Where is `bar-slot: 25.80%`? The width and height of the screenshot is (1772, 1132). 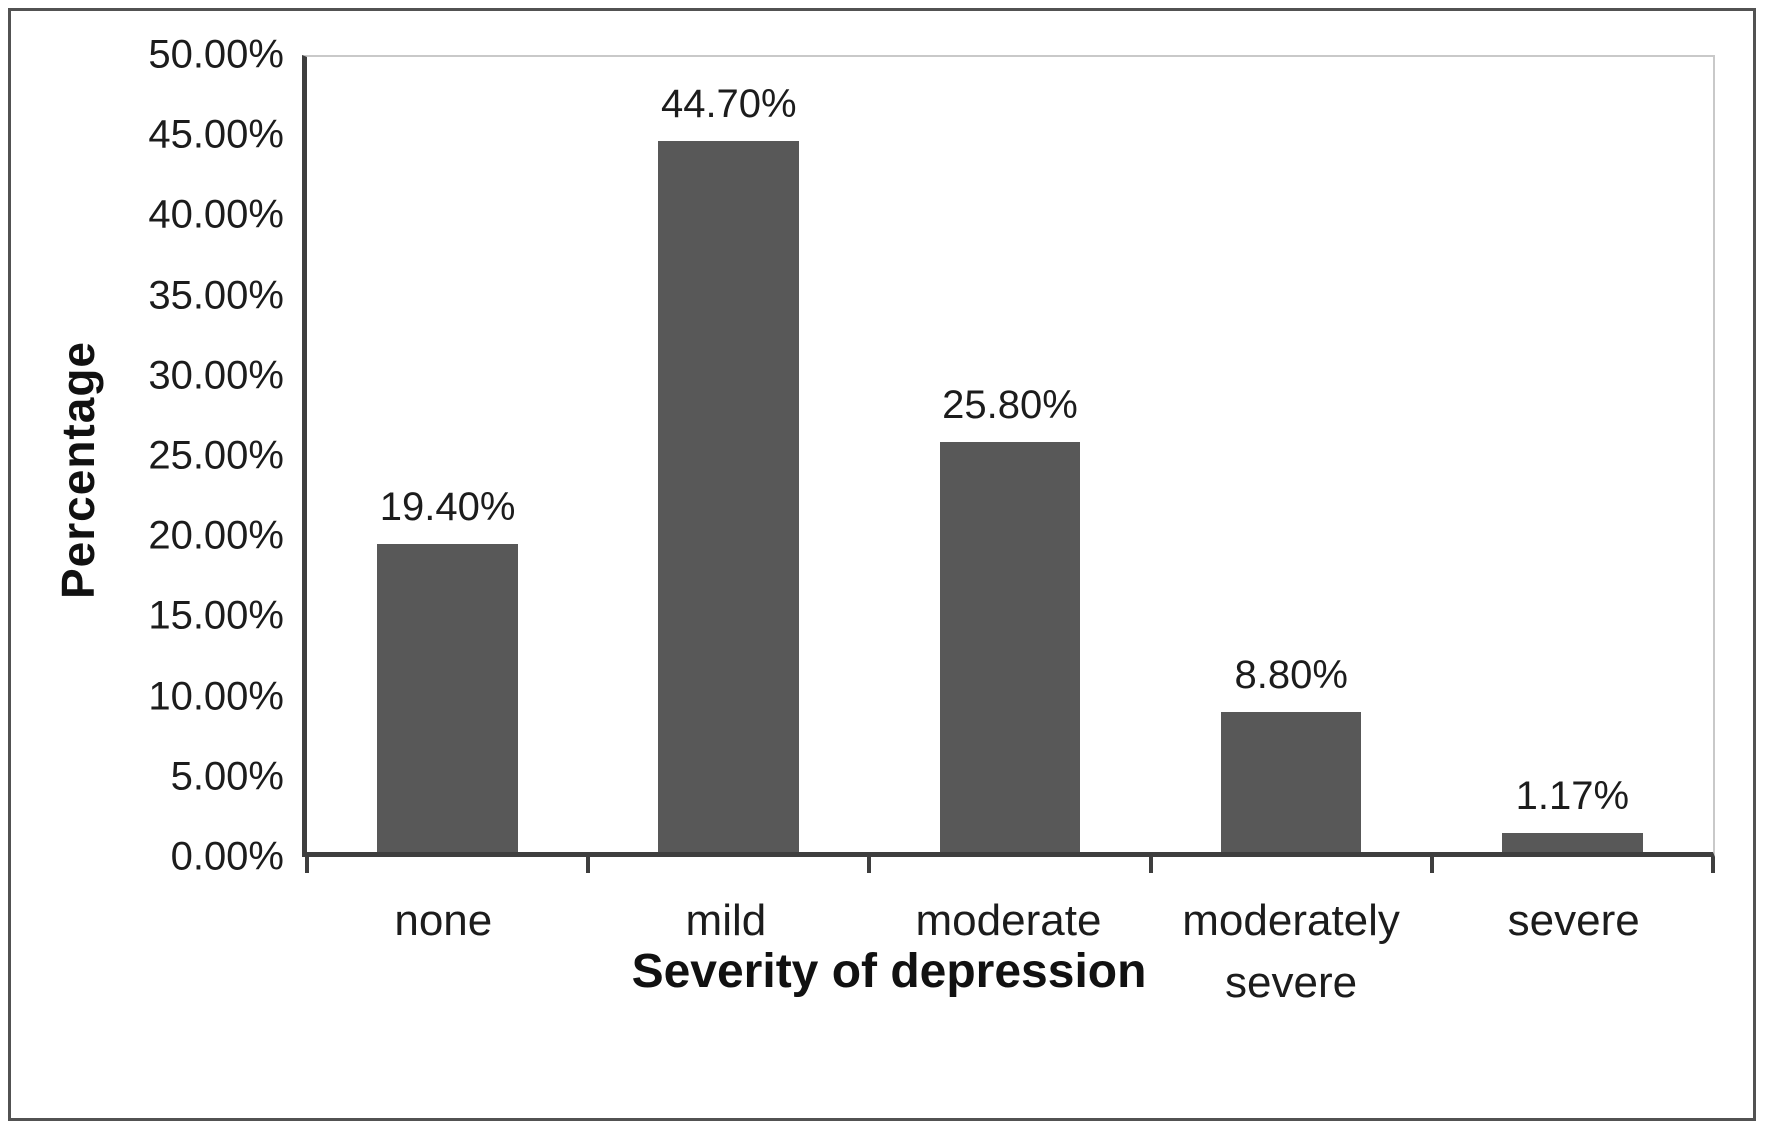
bar-slot: 25.80% is located at coordinates (1009, 454).